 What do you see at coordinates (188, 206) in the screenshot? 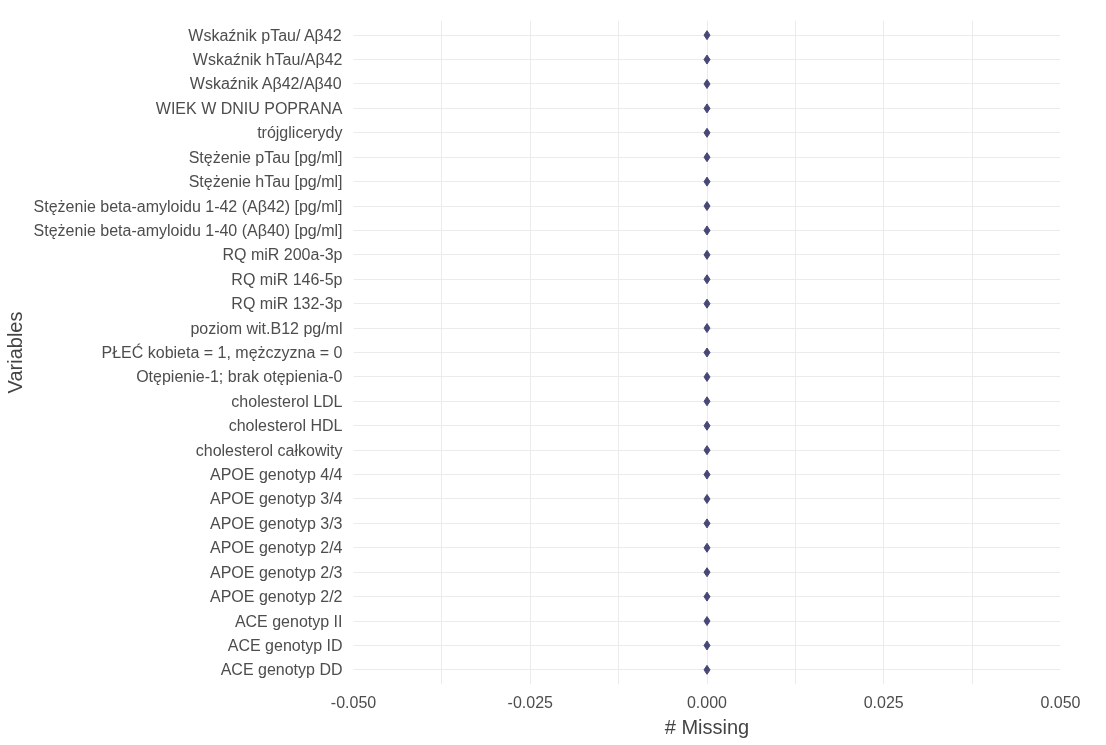
I see `y-tick-label: Stężenie beta-amyloidu 1-42 (Aβ42) [pg/ml]` at bounding box center [188, 206].